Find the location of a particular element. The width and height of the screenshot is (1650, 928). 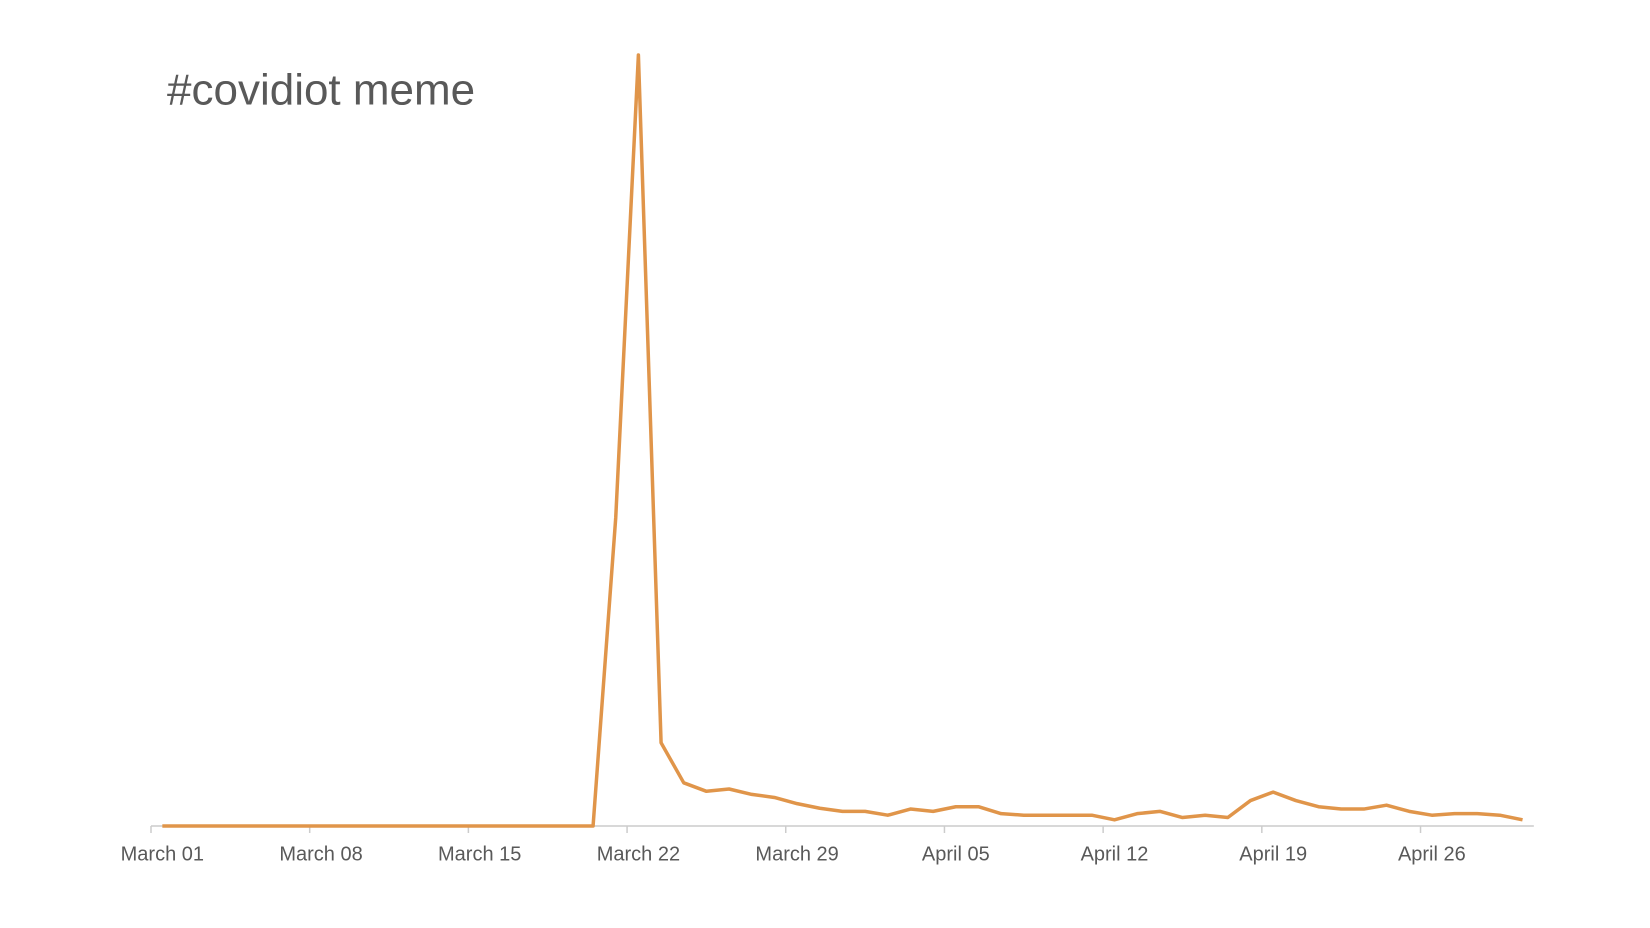

x-tick-label: April 26 is located at coordinates (1432, 854).